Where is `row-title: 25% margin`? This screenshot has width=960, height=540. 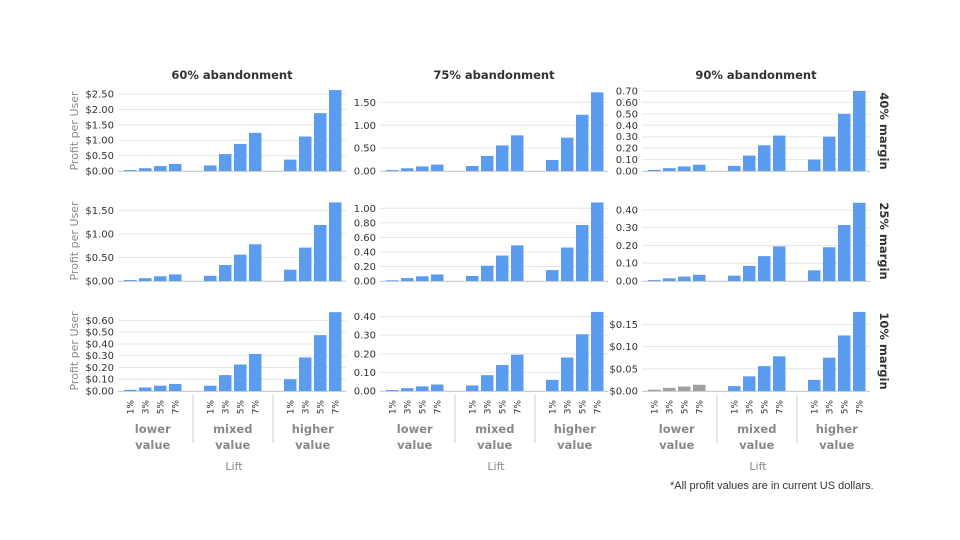
row-title: 25% margin is located at coordinates (884, 240).